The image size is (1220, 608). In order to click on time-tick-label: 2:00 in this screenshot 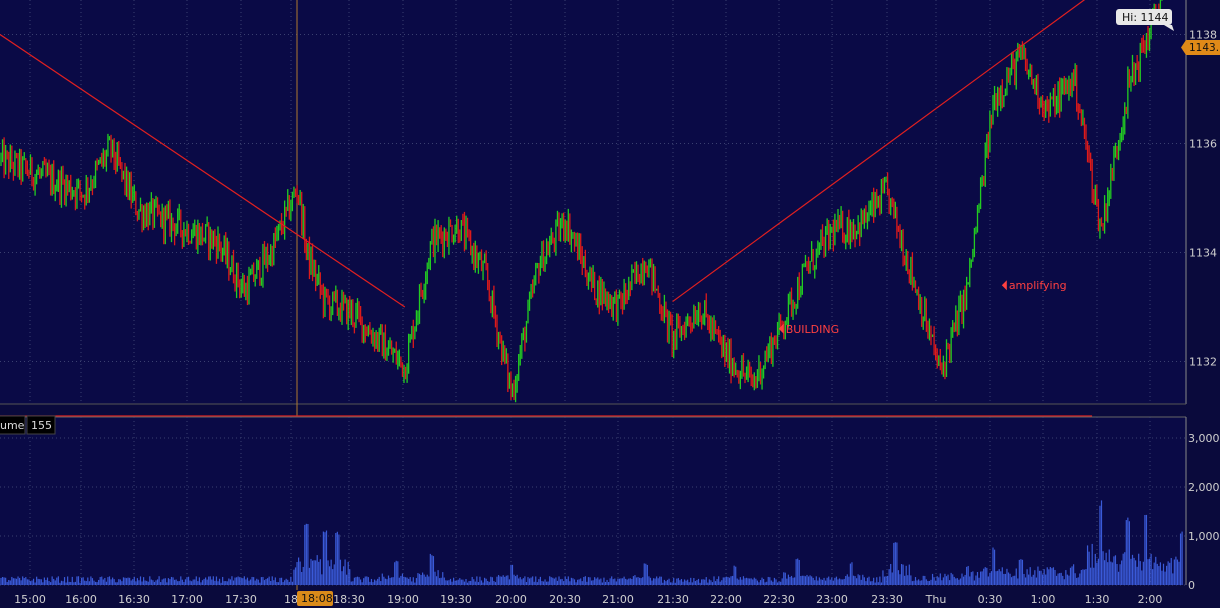, I will do `click(1150, 599)`.